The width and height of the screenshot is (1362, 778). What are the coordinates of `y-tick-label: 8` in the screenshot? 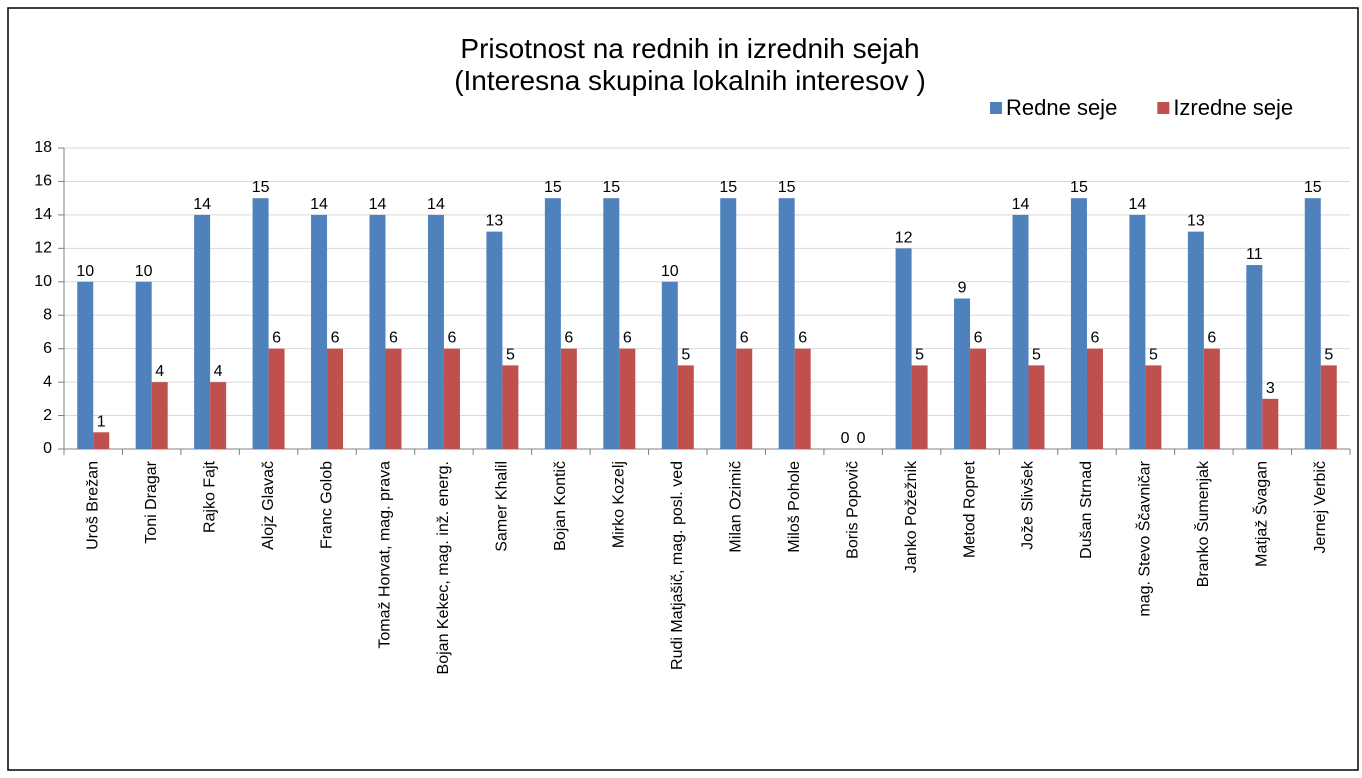 It's located at (47, 314).